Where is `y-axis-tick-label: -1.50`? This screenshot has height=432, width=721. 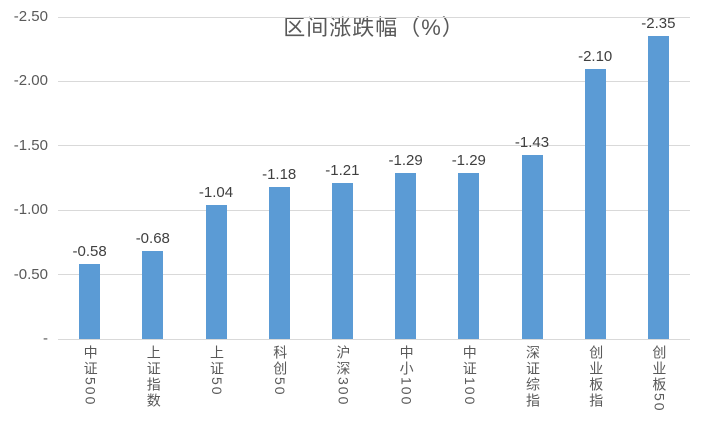 y-axis-tick-label: -1.50 is located at coordinates (30, 145).